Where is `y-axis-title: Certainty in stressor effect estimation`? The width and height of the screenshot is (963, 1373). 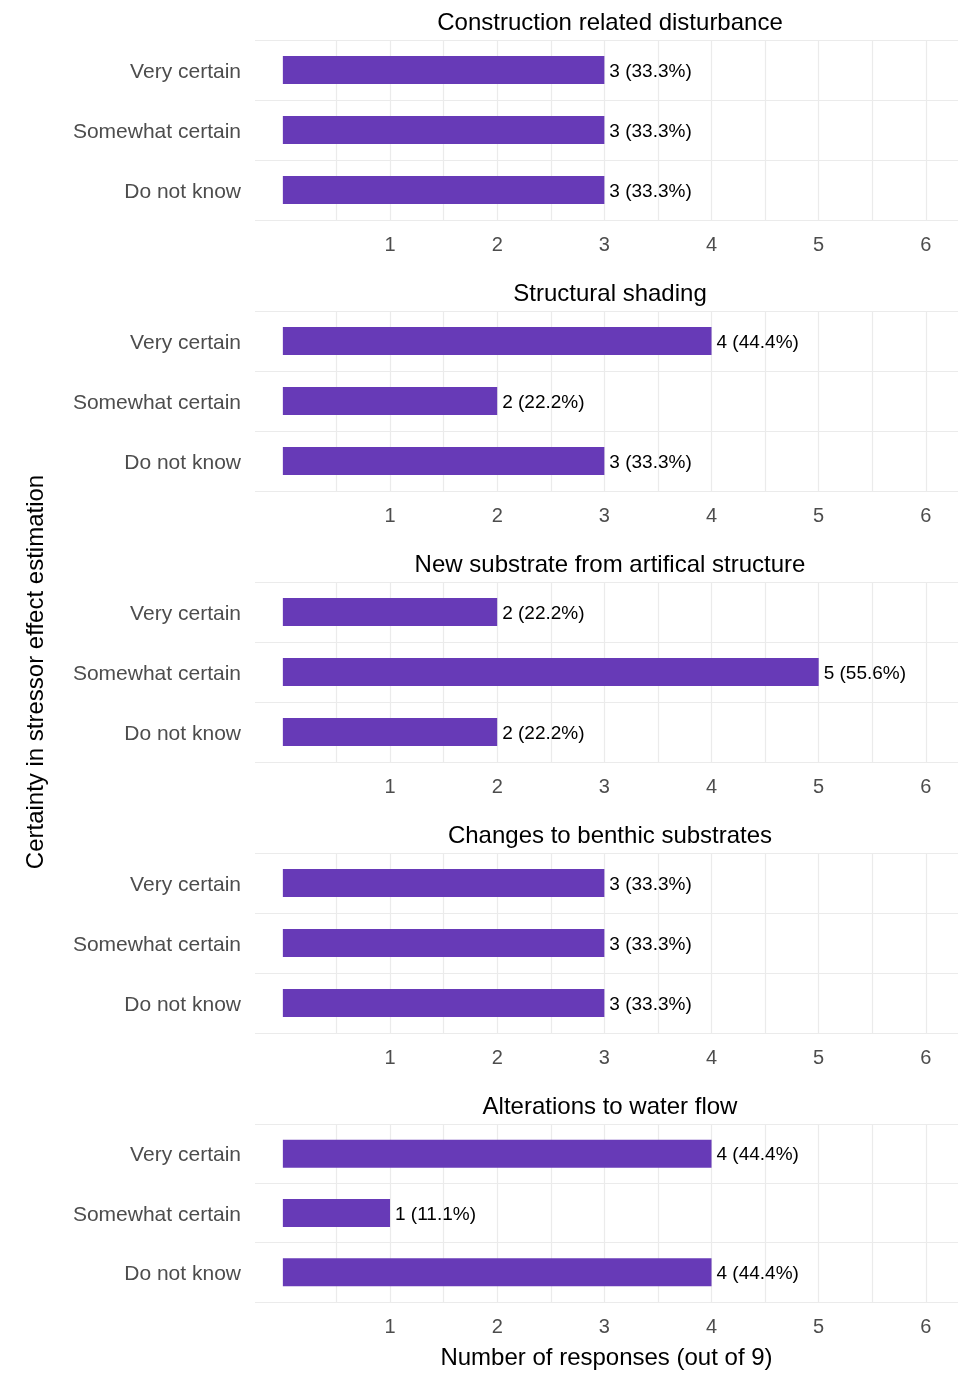 y-axis-title: Certainty in stressor effect estimation is located at coordinates (35, 672).